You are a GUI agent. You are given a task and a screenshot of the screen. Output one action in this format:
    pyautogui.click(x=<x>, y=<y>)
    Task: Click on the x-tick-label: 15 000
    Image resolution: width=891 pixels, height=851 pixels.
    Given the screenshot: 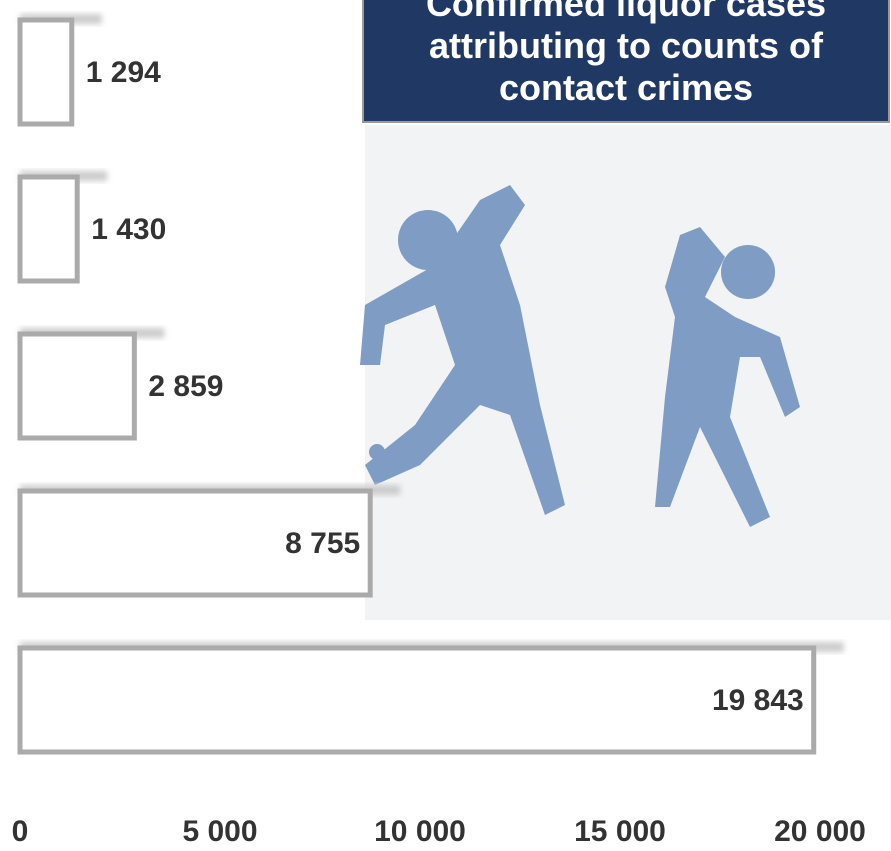 What is the action you would take?
    pyautogui.click(x=620, y=831)
    